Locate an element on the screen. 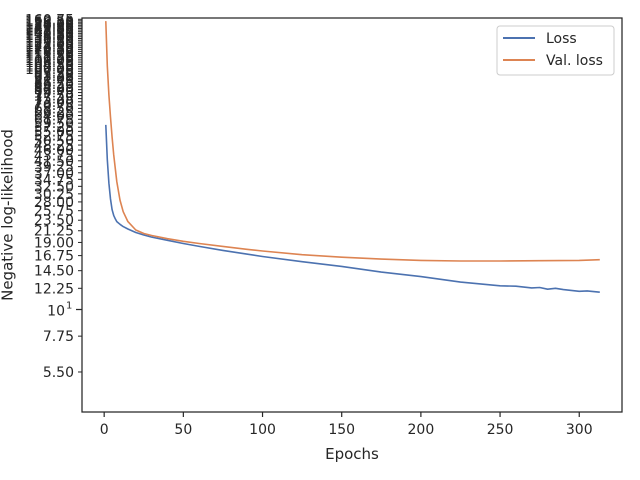 The height and width of the screenshot is (480, 640). y-tick-label: 109.00 is located at coordinates (49, 61).